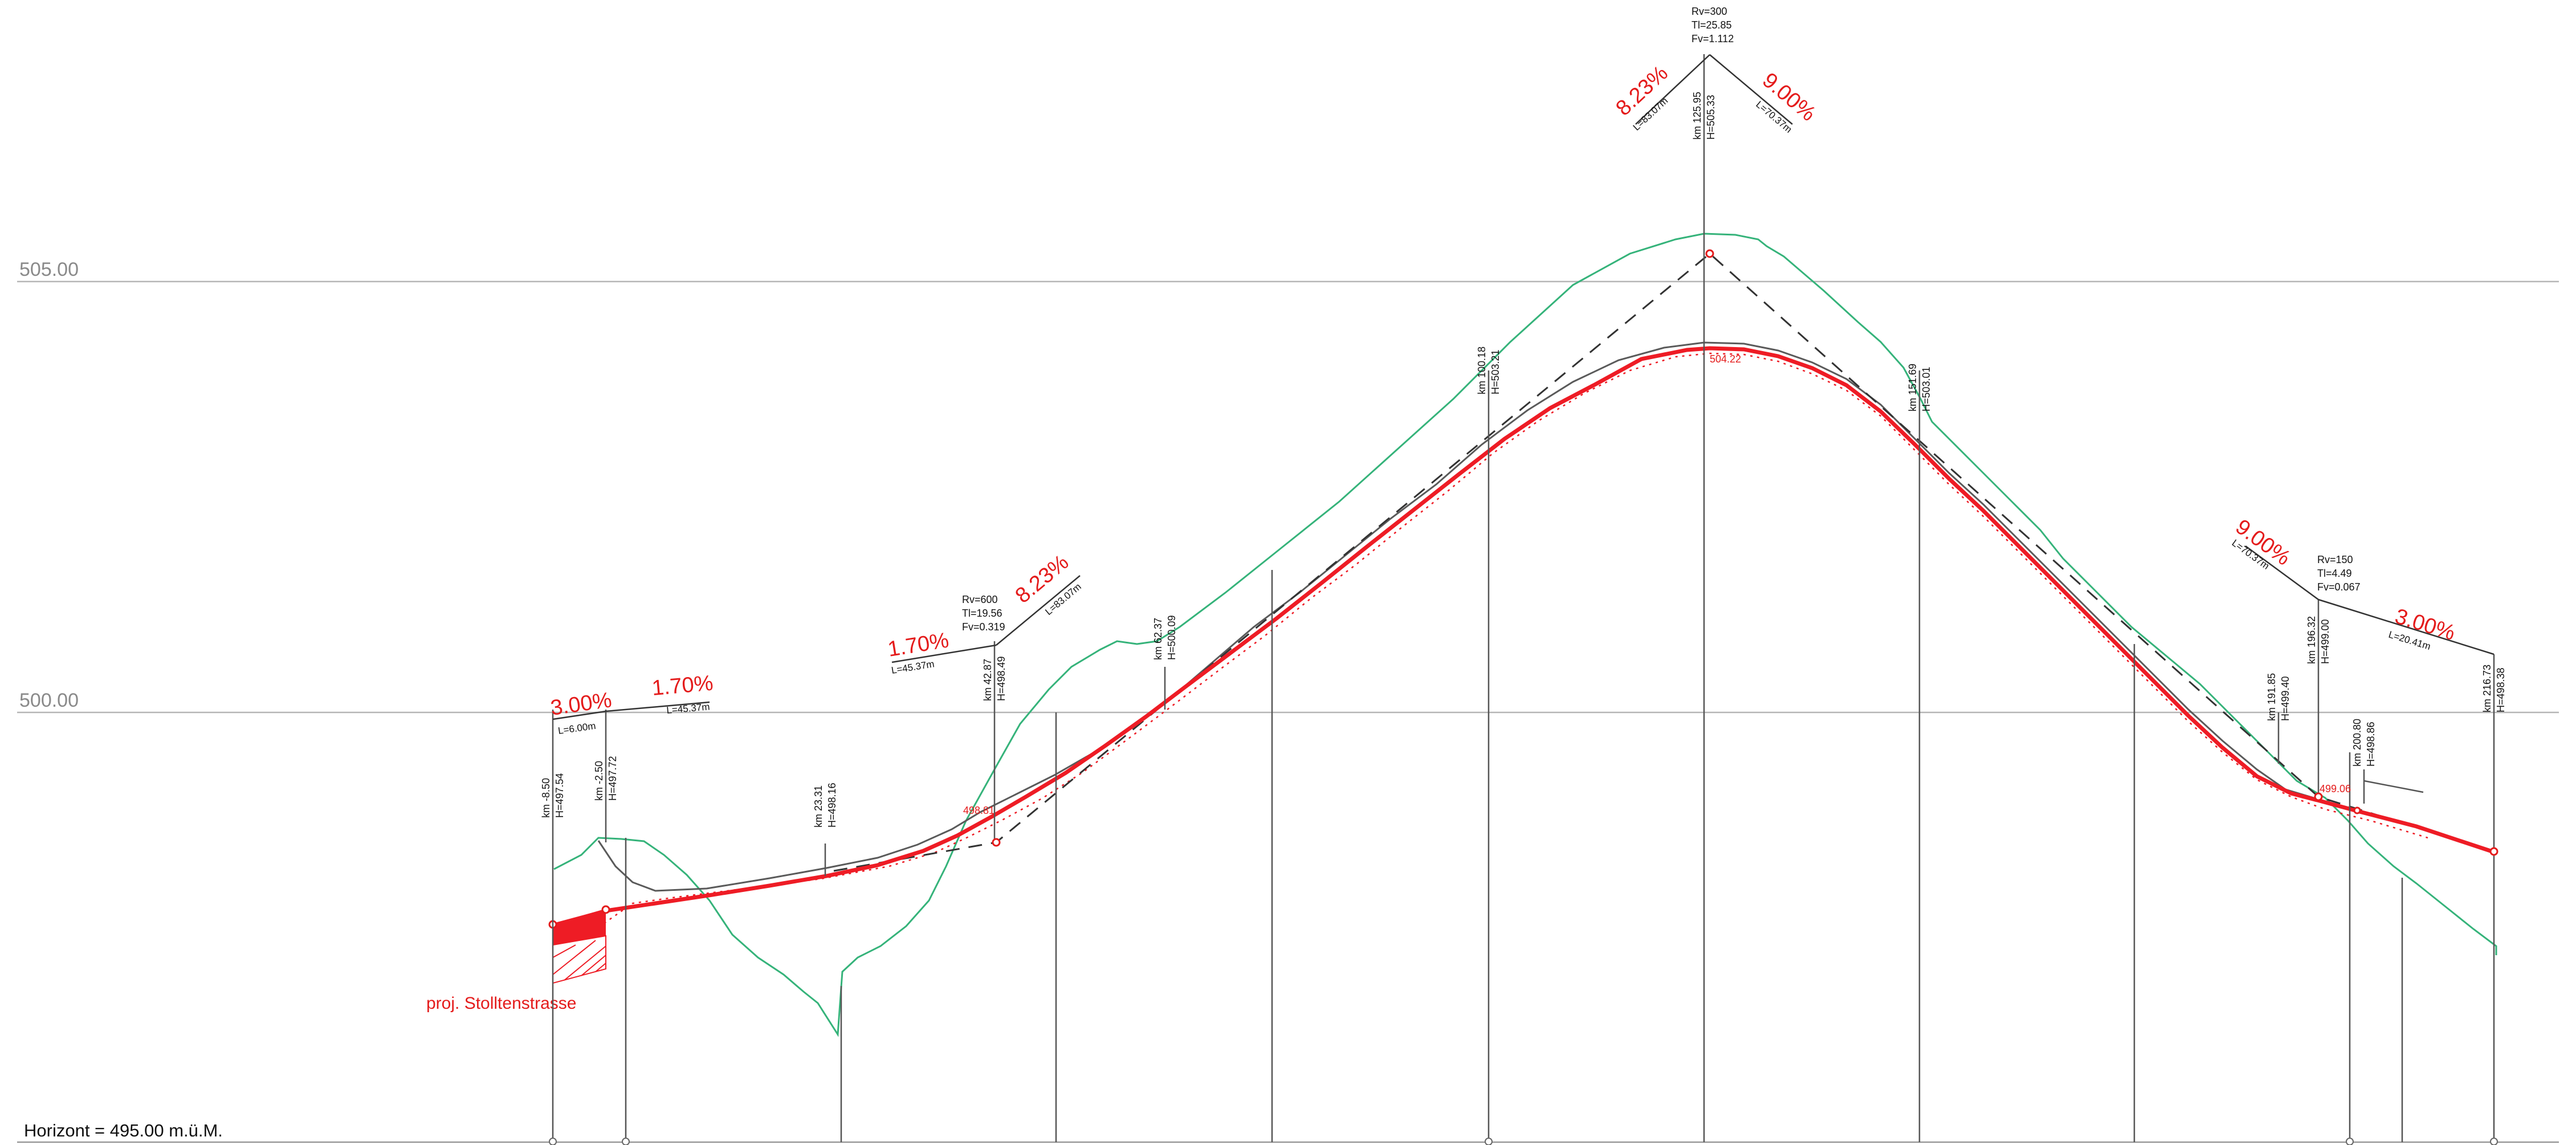 The width and height of the screenshot is (2576, 1145). I want to click on grid-label-500: 500.00, so click(49, 700).